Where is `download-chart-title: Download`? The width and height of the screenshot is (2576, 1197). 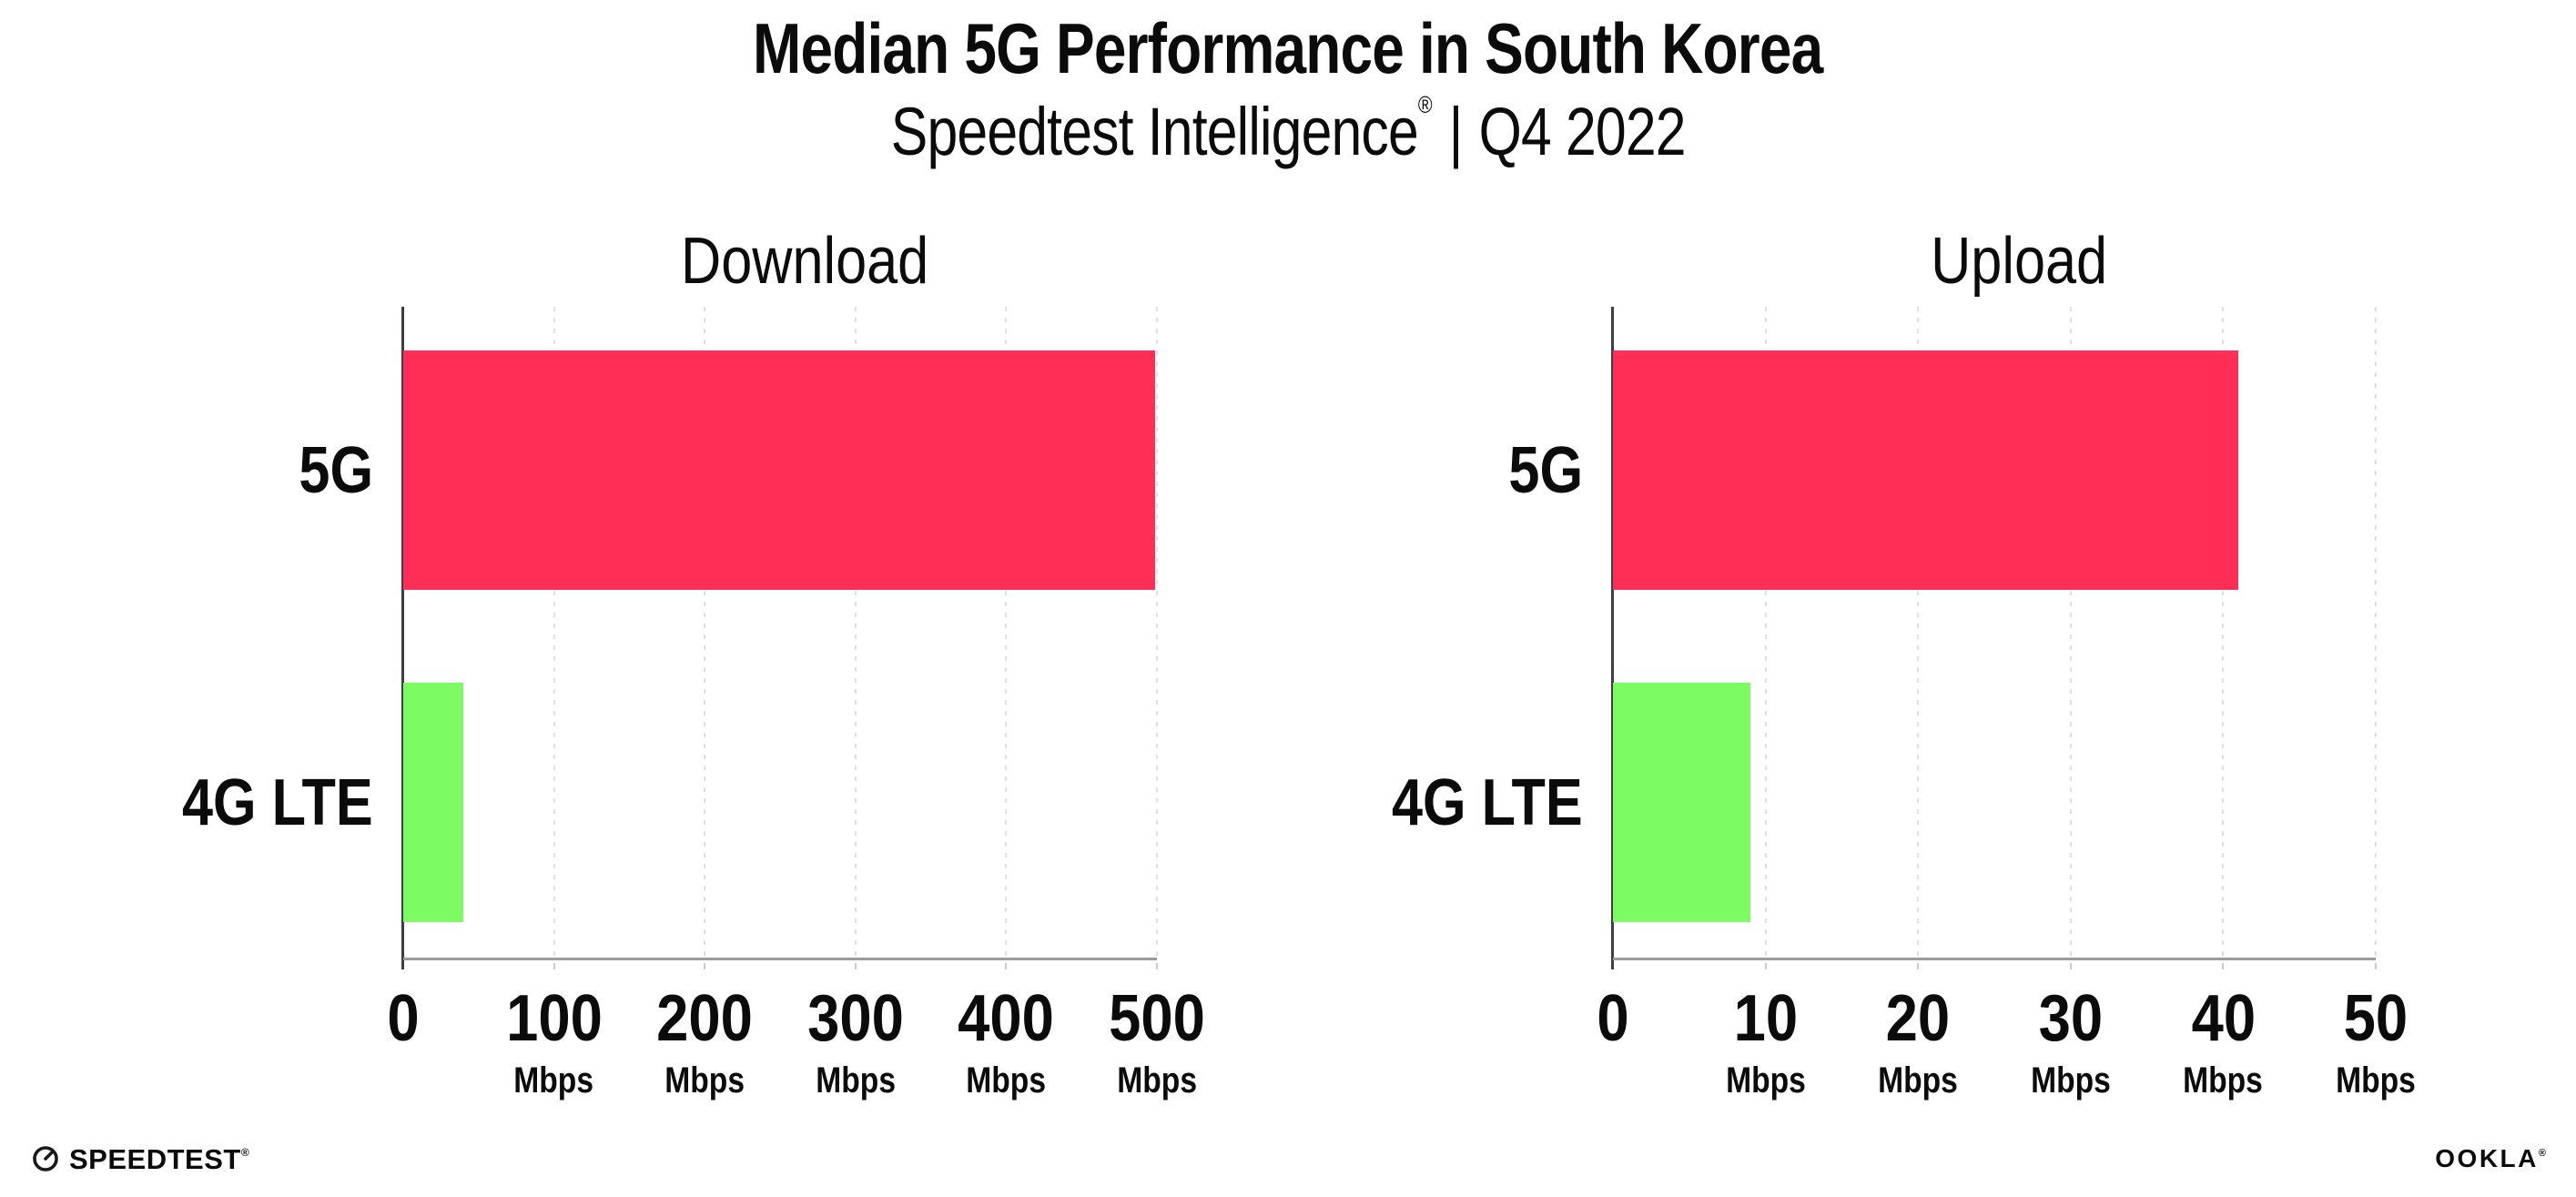
download-chart-title: Download is located at coordinates (804, 262).